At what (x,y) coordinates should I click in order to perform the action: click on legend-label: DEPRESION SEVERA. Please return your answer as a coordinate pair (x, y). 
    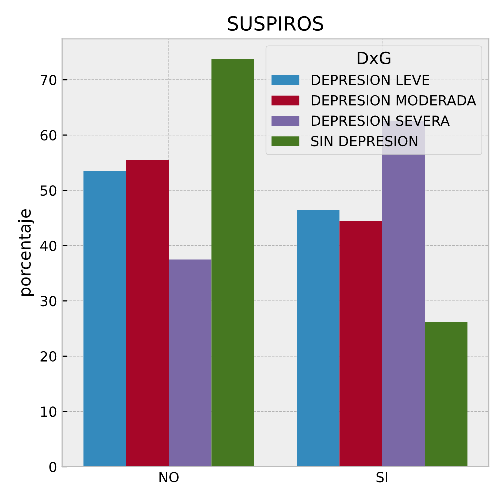
    Looking at the image, I should click on (381, 121).